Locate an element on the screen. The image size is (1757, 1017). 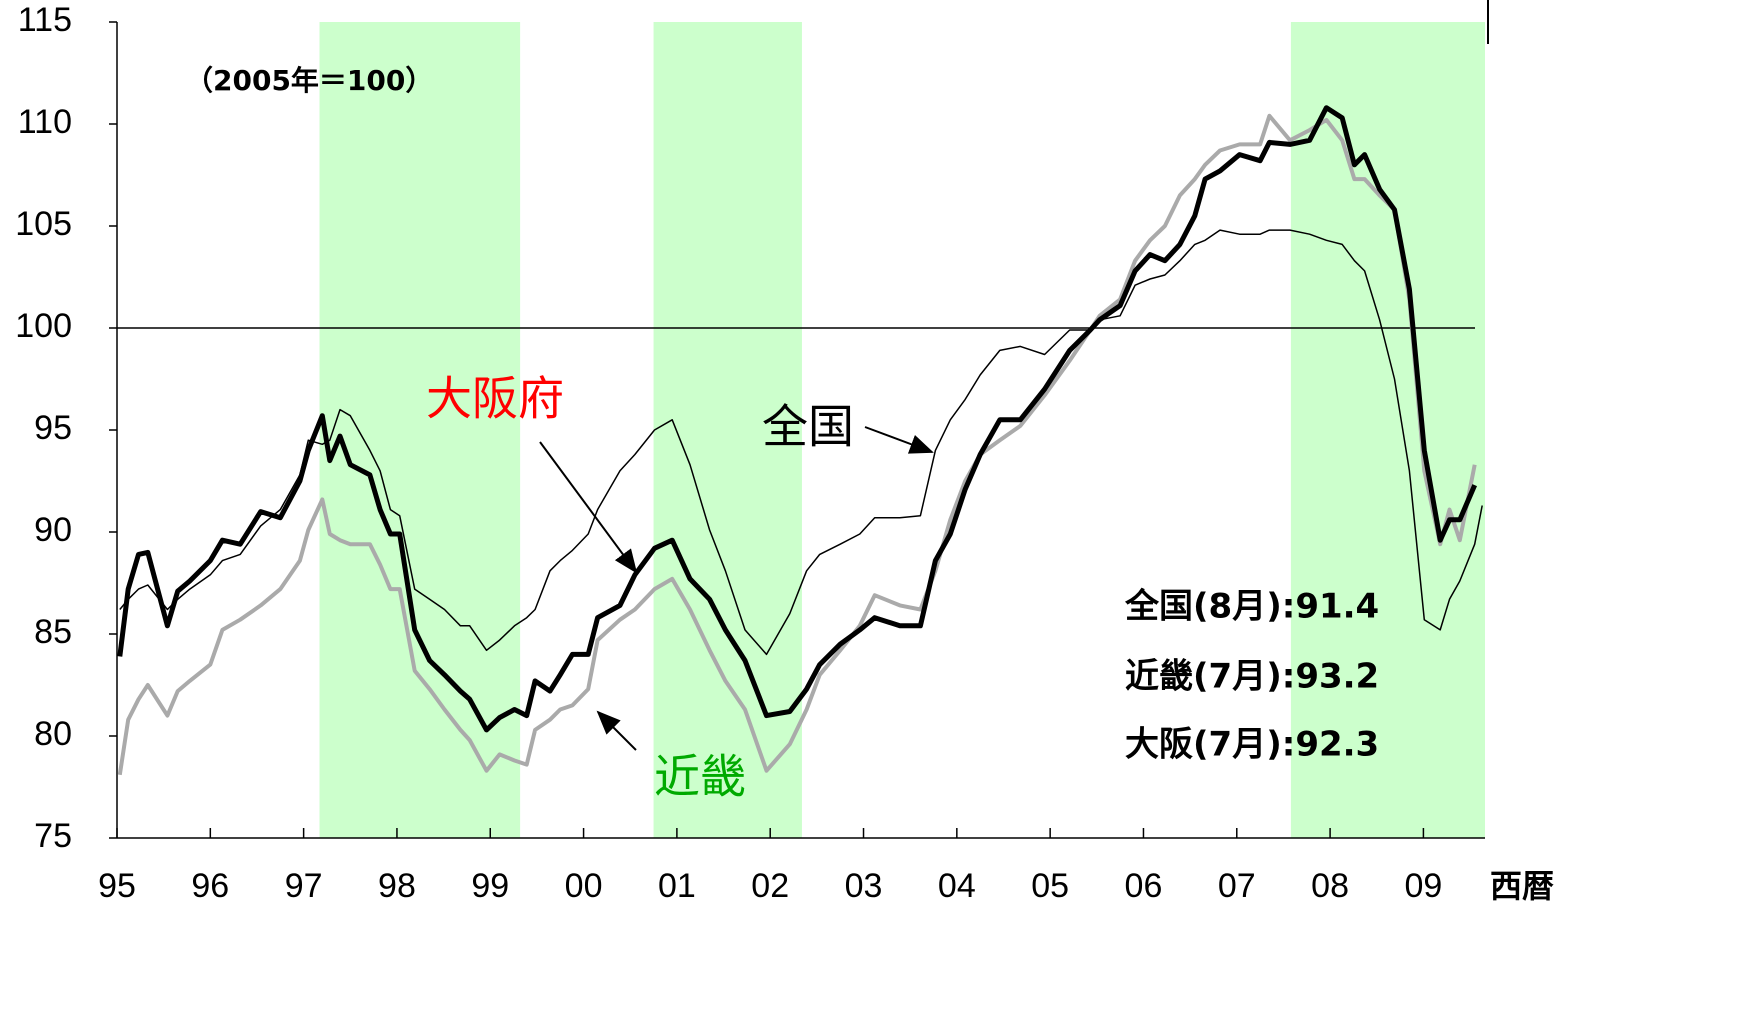
series-label: 近畿 is located at coordinates (700, 777).